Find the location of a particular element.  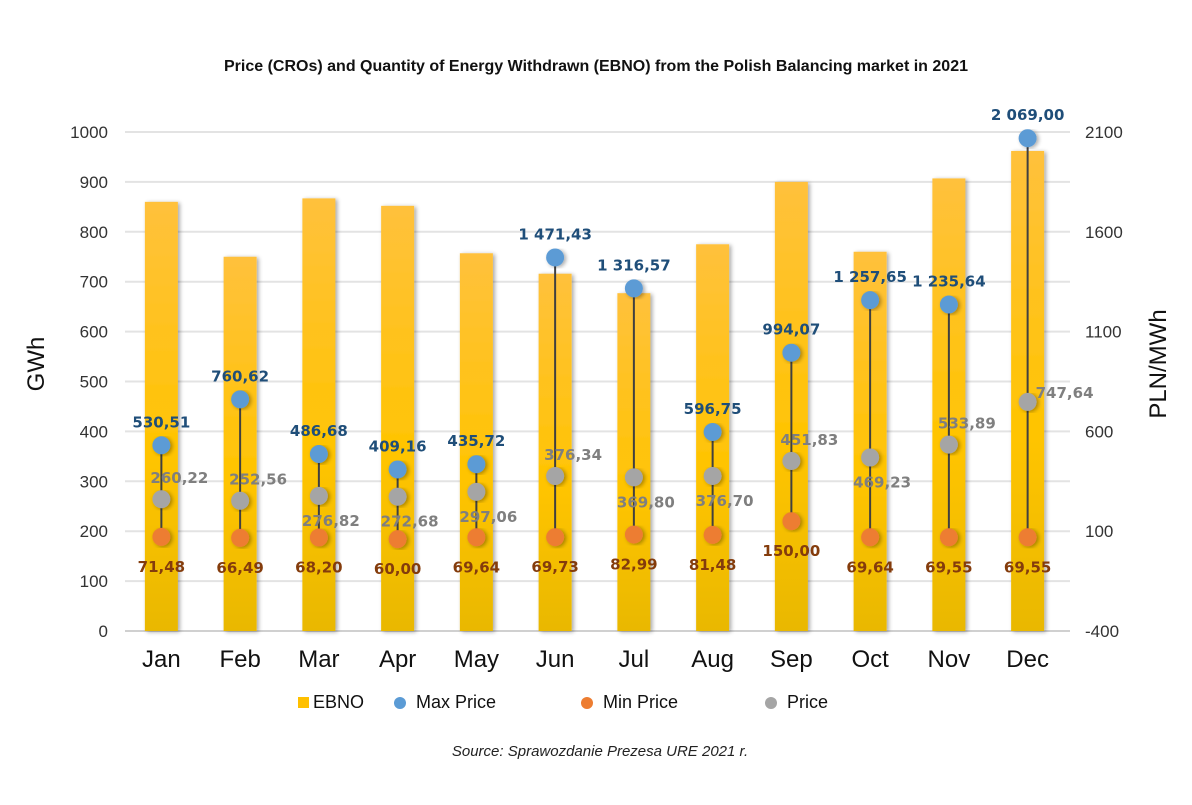

max-price-label: 409,16 is located at coordinates (398, 446).